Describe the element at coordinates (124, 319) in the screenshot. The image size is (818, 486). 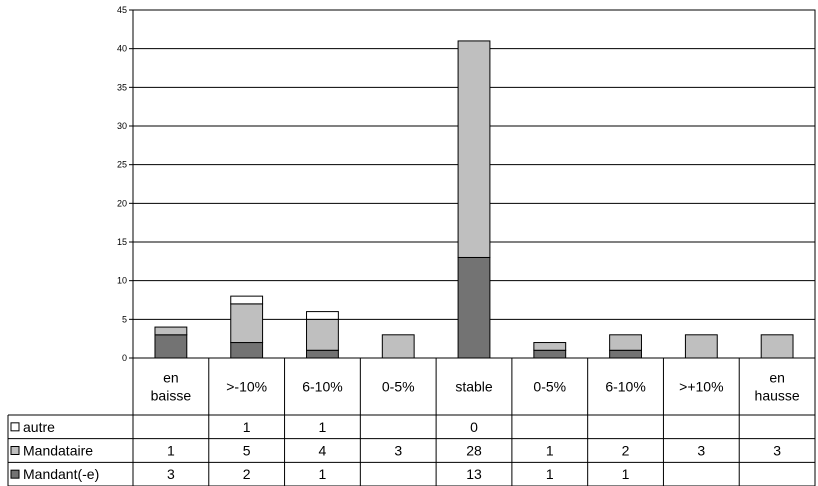
I see `y-tick-label: 5` at that location.